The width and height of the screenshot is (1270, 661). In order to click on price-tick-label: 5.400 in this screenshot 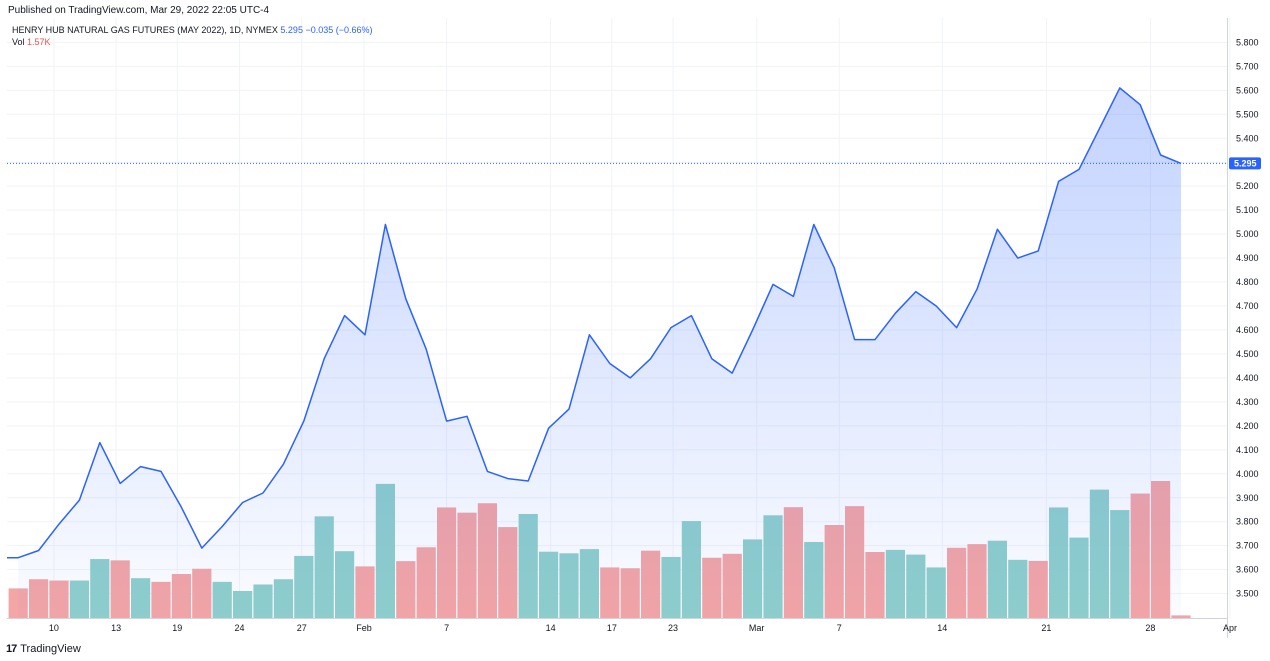, I will do `click(1247, 138)`.